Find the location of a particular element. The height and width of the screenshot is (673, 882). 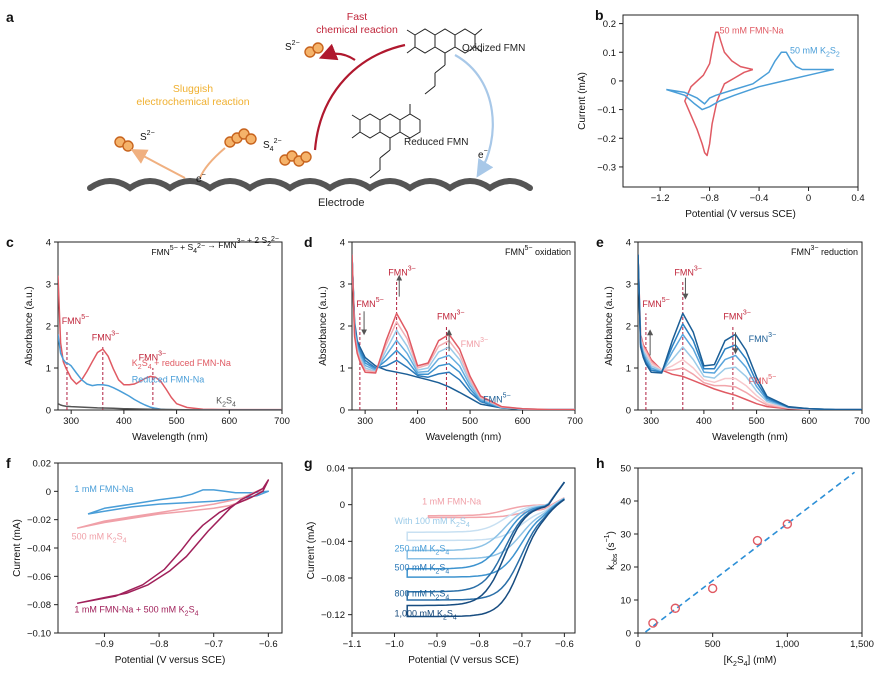

sluggish-arrow-down is located at coordinates (212, 163).